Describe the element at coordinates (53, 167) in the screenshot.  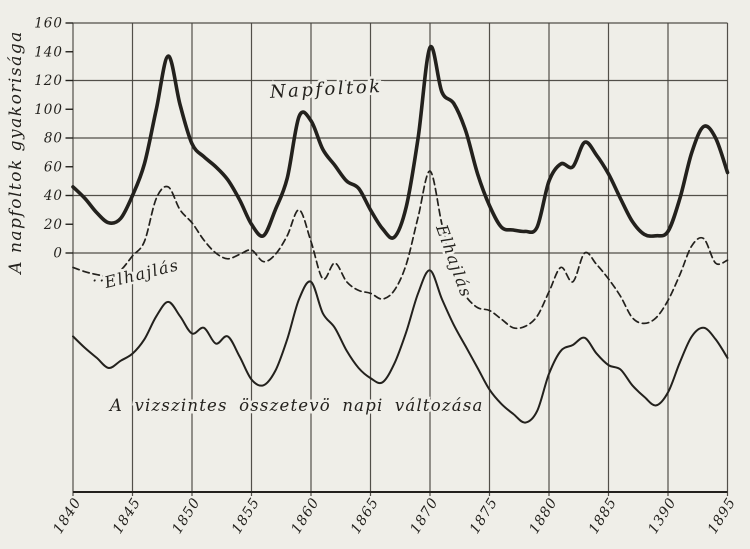
I see `y-axis-tick-label: 60` at that location.